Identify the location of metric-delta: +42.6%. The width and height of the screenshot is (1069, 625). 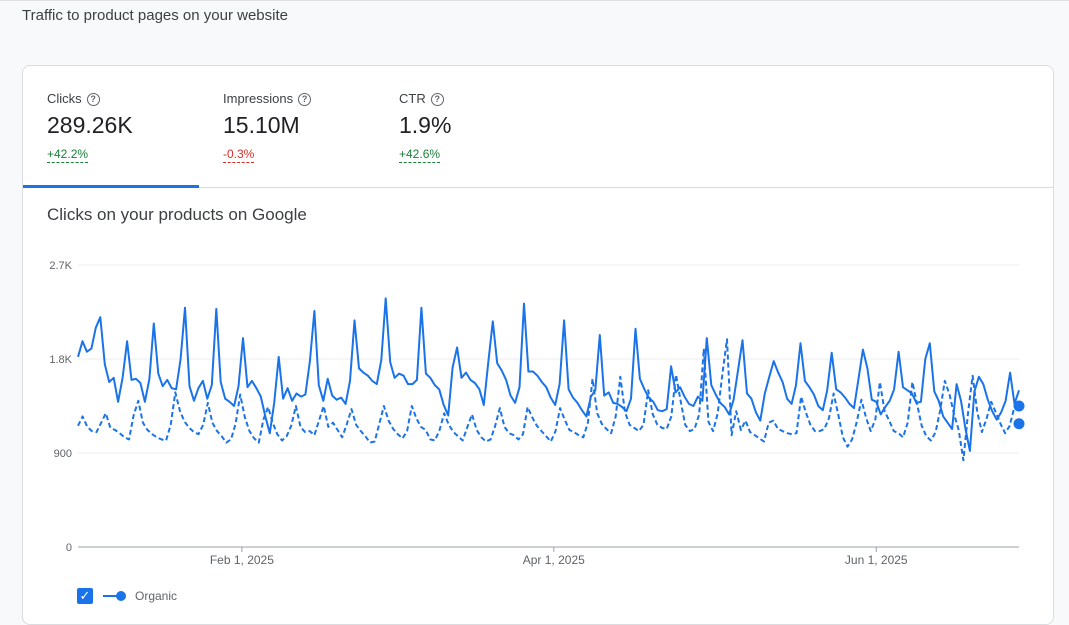
(420, 155).